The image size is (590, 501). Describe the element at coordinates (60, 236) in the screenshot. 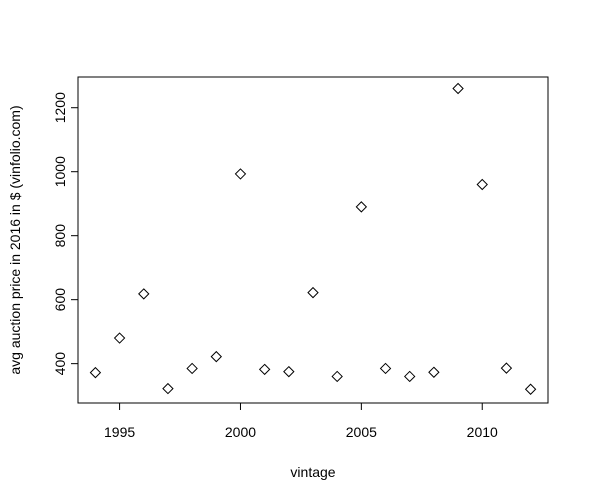

I see `y-tick-label: 800` at that location.